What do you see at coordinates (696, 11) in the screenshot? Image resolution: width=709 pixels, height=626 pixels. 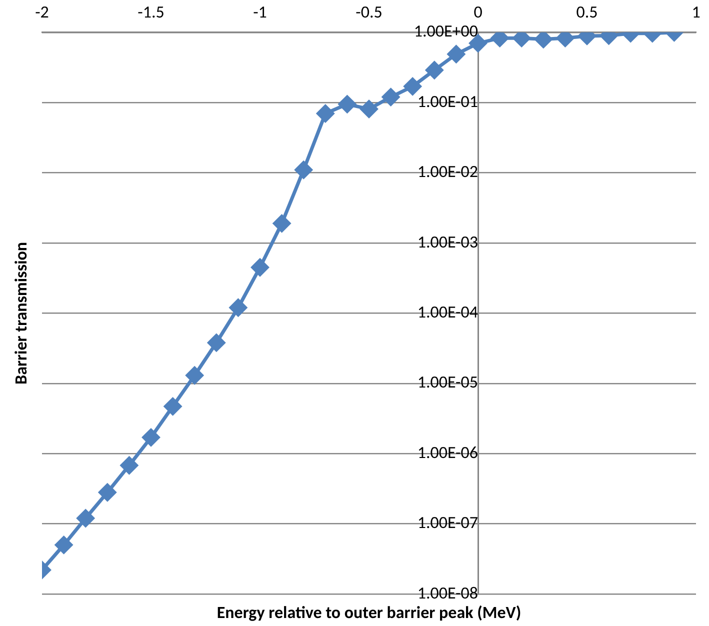 I see `x-tick-label: 1` at bounding box center [696, 11].